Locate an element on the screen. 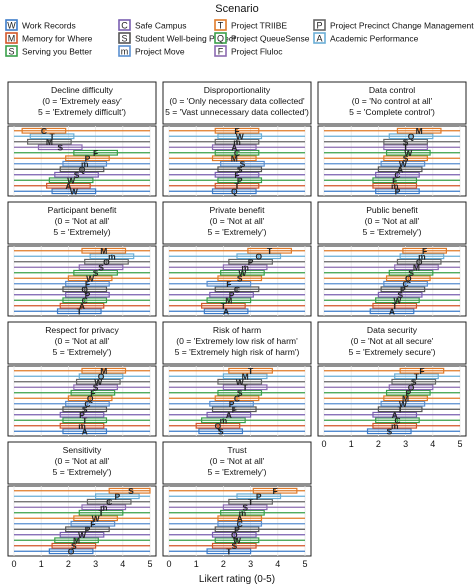 This screenshot has height=588, width=474. median-letter: A is located at coordinates (82, 306).